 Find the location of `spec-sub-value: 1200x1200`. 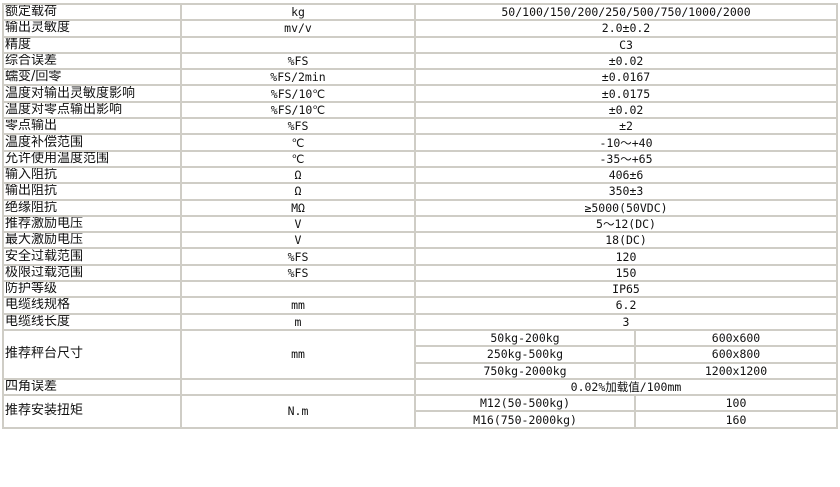

spec-sub-value: 1200x1200 is located at coordinates (736, 370).